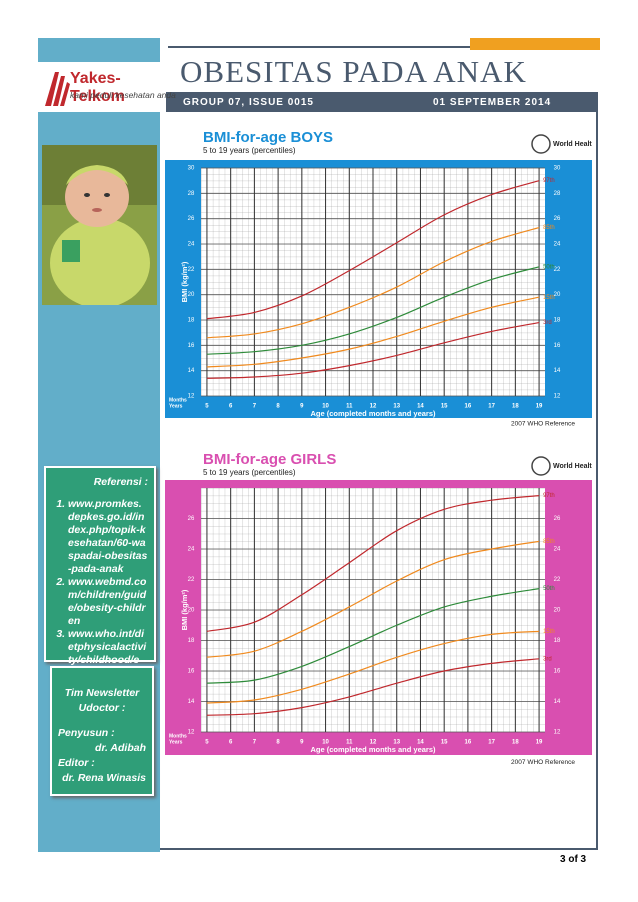 This screenshot has width=638, height=902. What do you see at coordinates (268, 137) in the screenshot?
I see `chart-title: BMI-for-age BOYS` at bounding box center [268, 137].